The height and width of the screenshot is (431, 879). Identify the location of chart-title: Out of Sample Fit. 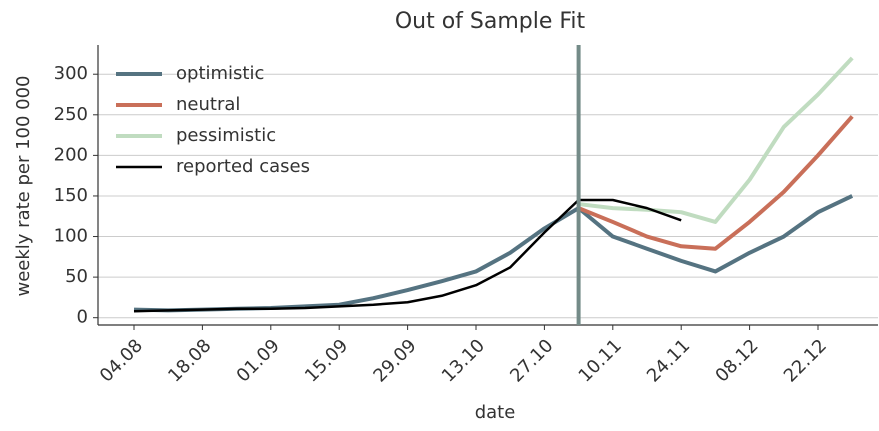
(490, 21).